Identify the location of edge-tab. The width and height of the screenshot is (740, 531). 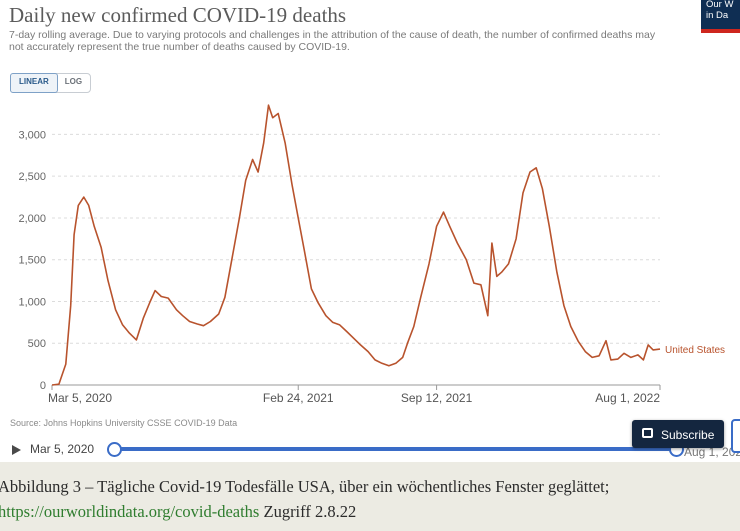
(735, 436).